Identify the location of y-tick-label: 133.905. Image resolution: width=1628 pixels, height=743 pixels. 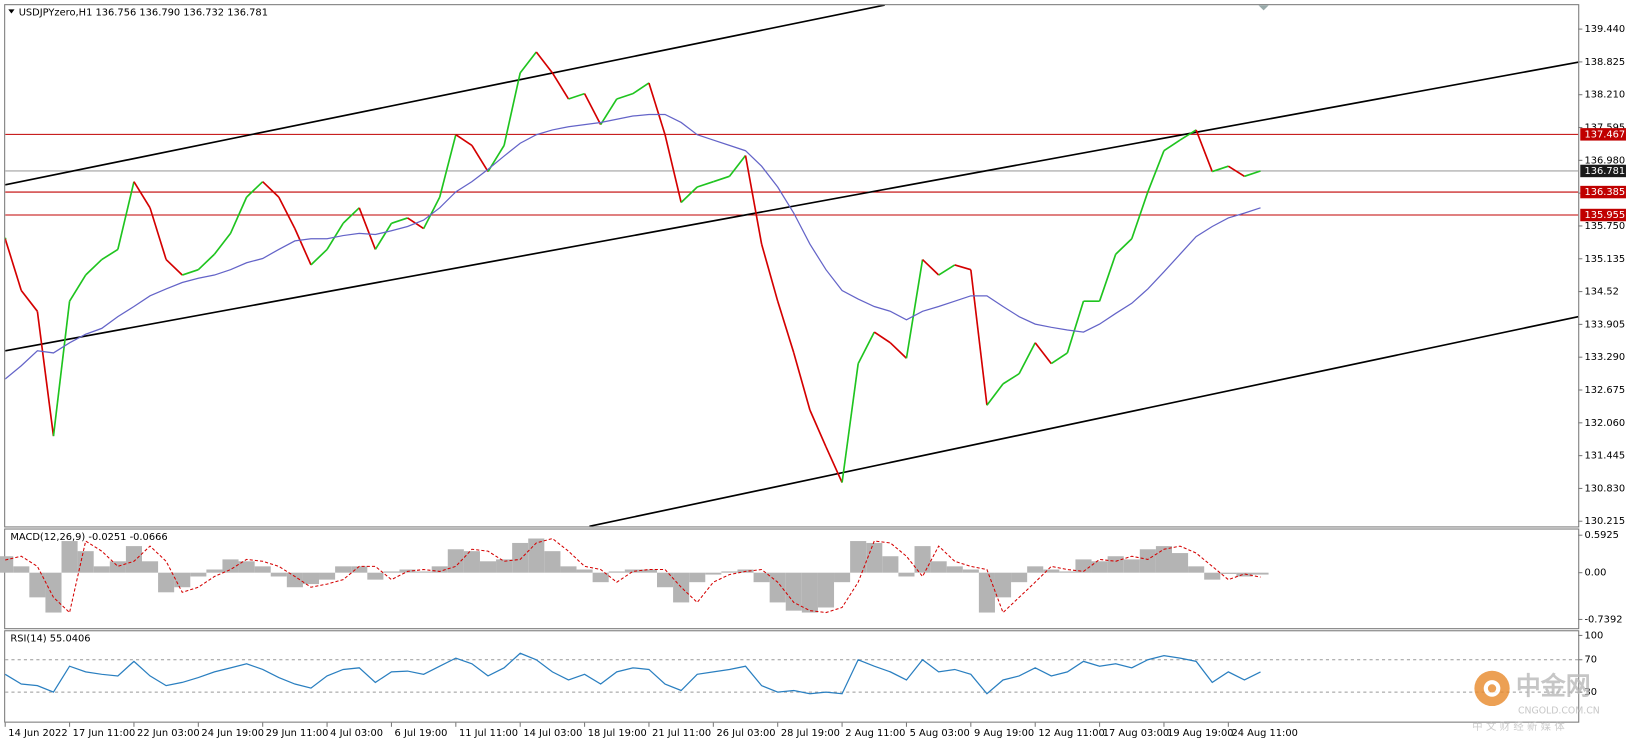
(1604, 324).